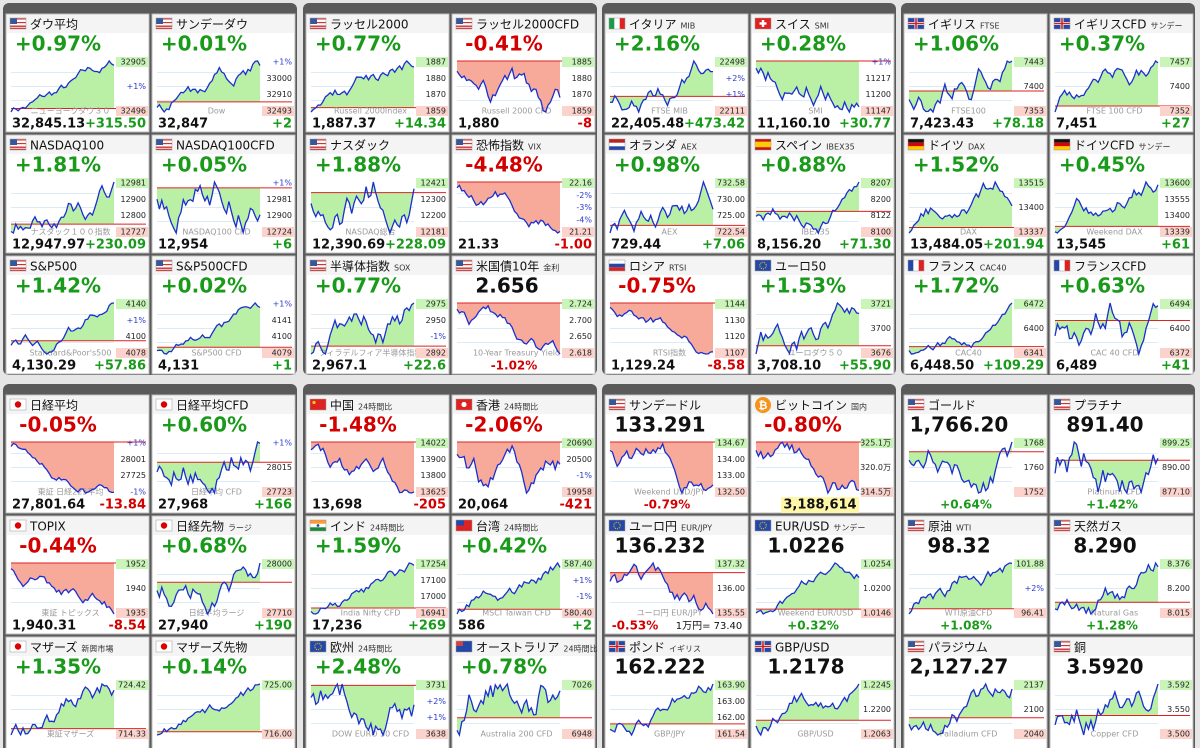 This screenshot has height=748, width=1200. Describe the element at coordinates (993, 268) in the screenshot. I see `tile-sub: CAC40` at that location.